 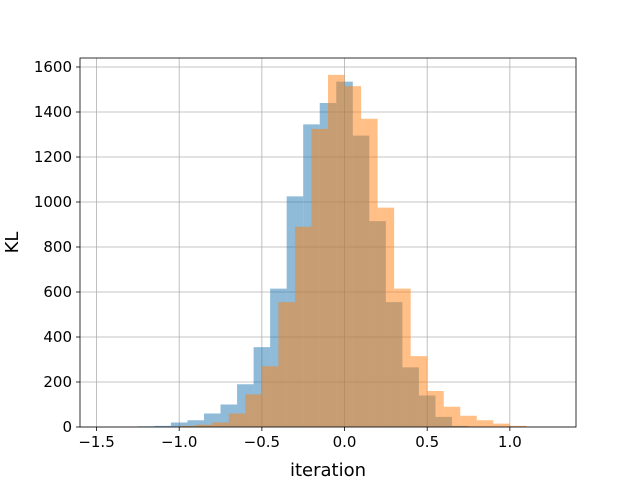 I want to click on x-tick-label: 0.5, so click(x=427, y=442).